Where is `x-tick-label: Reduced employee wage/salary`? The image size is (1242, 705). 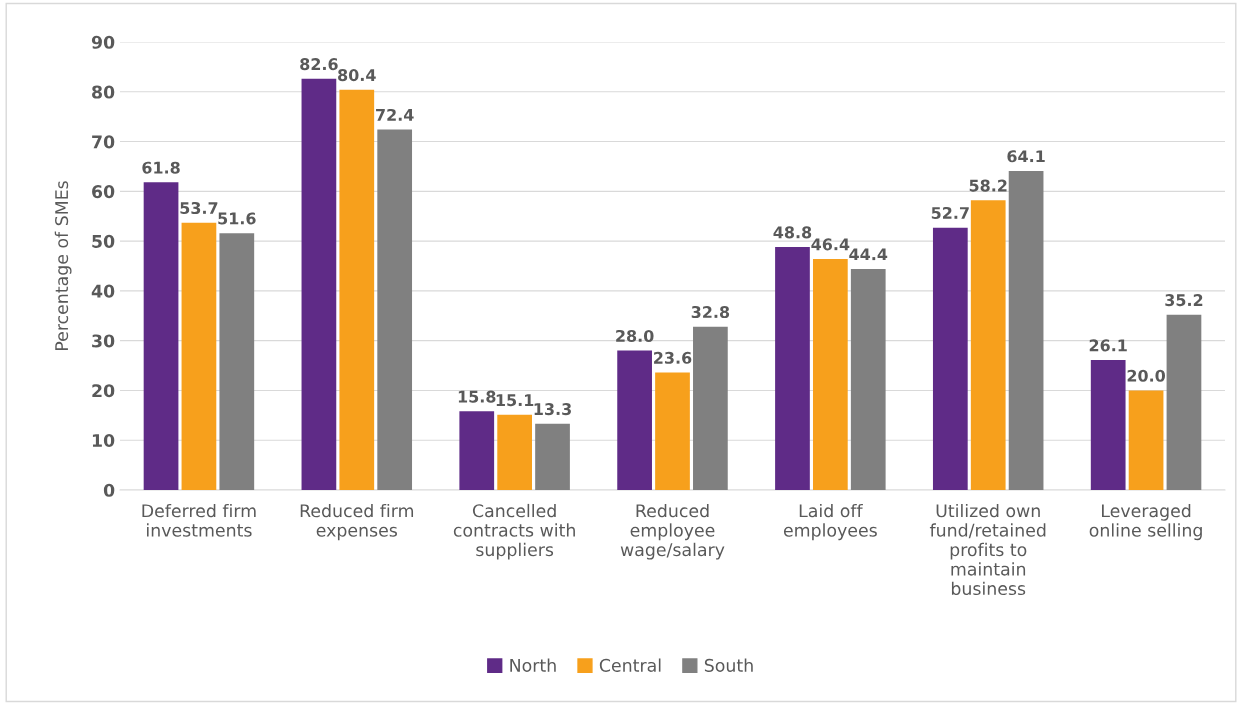 x-tick-label: Reduced employee wage/salary is located at coordinates (672, 531).